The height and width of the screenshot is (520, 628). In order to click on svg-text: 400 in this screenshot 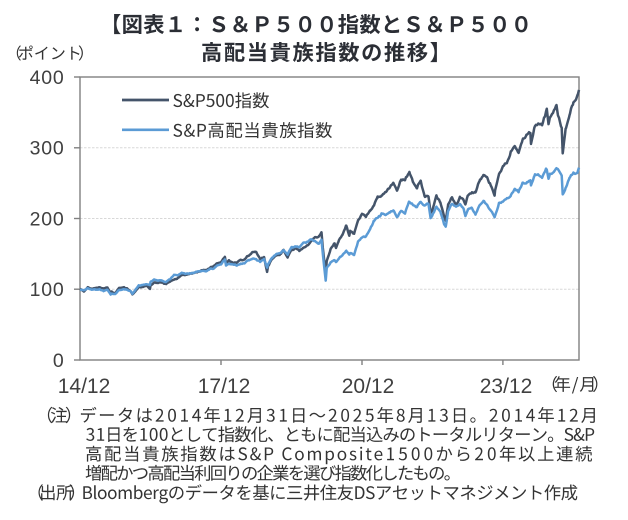, I will do `click(47, 78)`.